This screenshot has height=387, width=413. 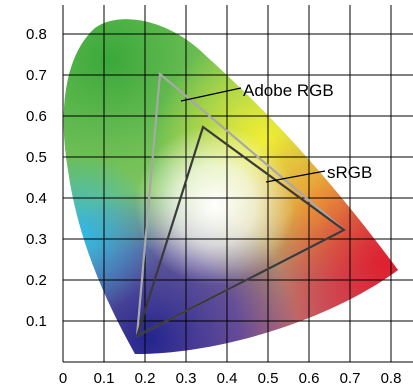 What do you see at coordinates (295, 176) in the screenshot?
I see `srgb-leader` at bounding box center [295, 176].